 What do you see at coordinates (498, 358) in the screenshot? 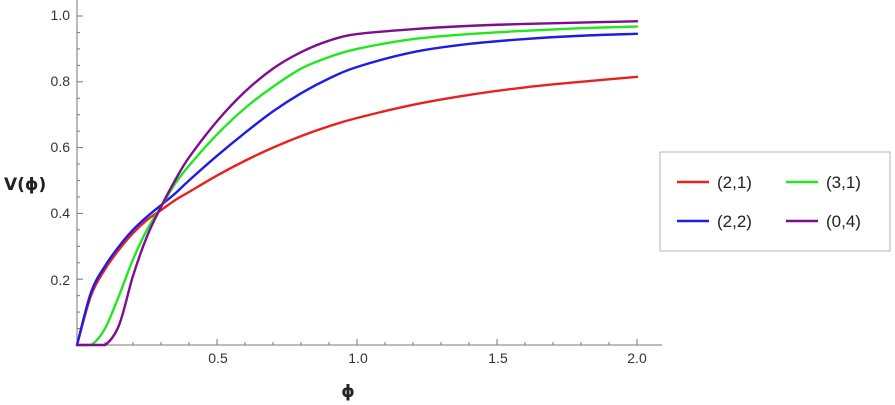
I see `x-tick-label: 1.5` at bounding box center [498, 358].